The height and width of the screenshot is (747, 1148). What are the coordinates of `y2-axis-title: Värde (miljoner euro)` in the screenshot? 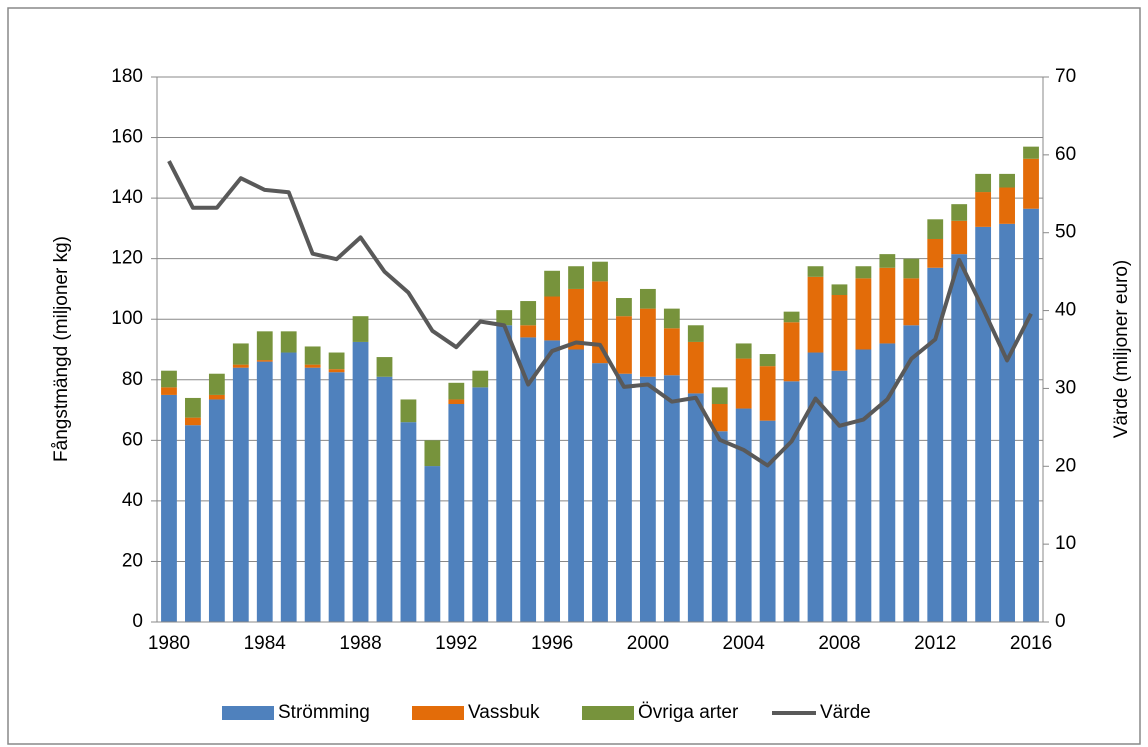 It's located at (1121, 349).